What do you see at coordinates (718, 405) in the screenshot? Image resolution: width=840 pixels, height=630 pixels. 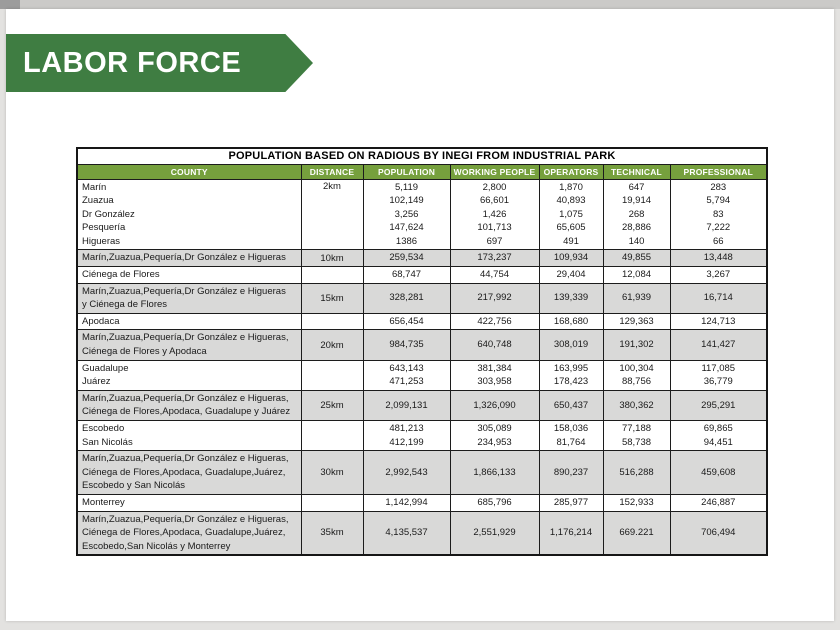 I see `professional-cell: 295,291` at bounding box center [718, 405].